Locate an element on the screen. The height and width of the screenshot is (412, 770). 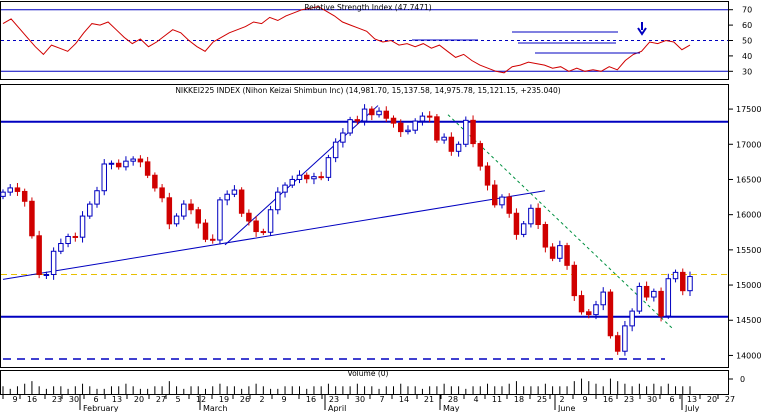
x-day-label: 5 is located at coordinates (177, 399).